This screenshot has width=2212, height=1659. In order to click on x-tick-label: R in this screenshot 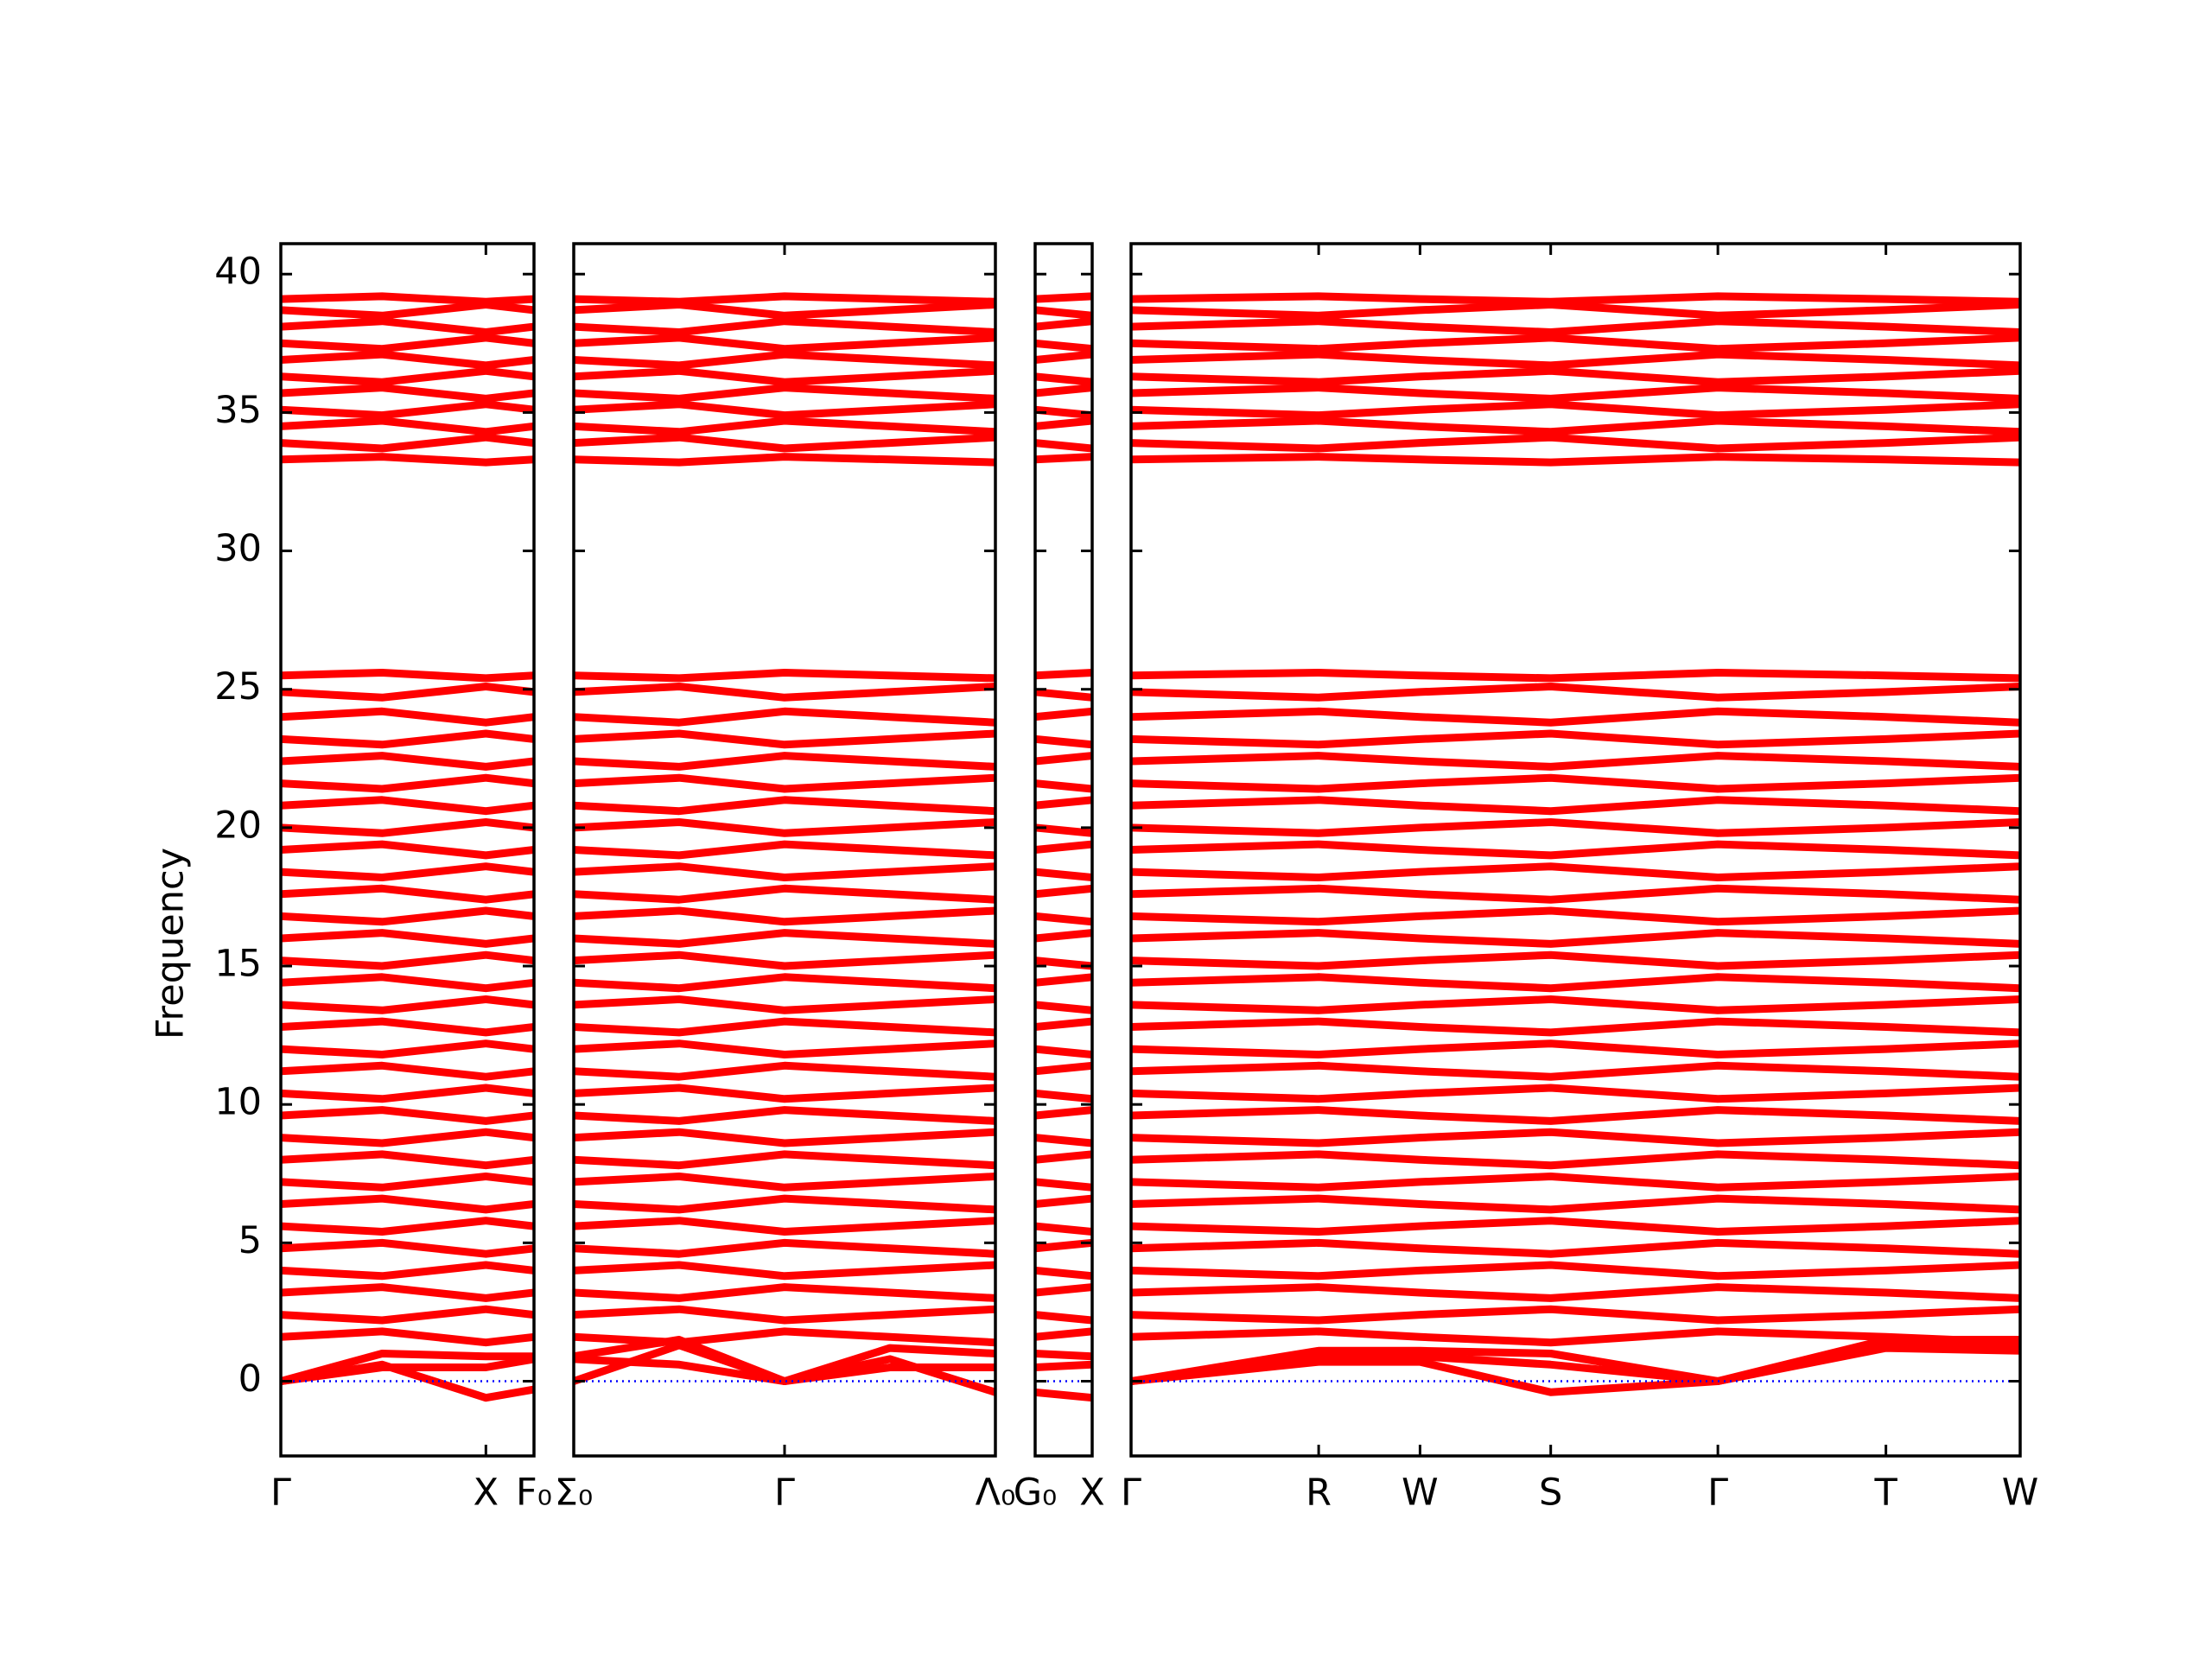, I will do `click(1319, 1493)`.